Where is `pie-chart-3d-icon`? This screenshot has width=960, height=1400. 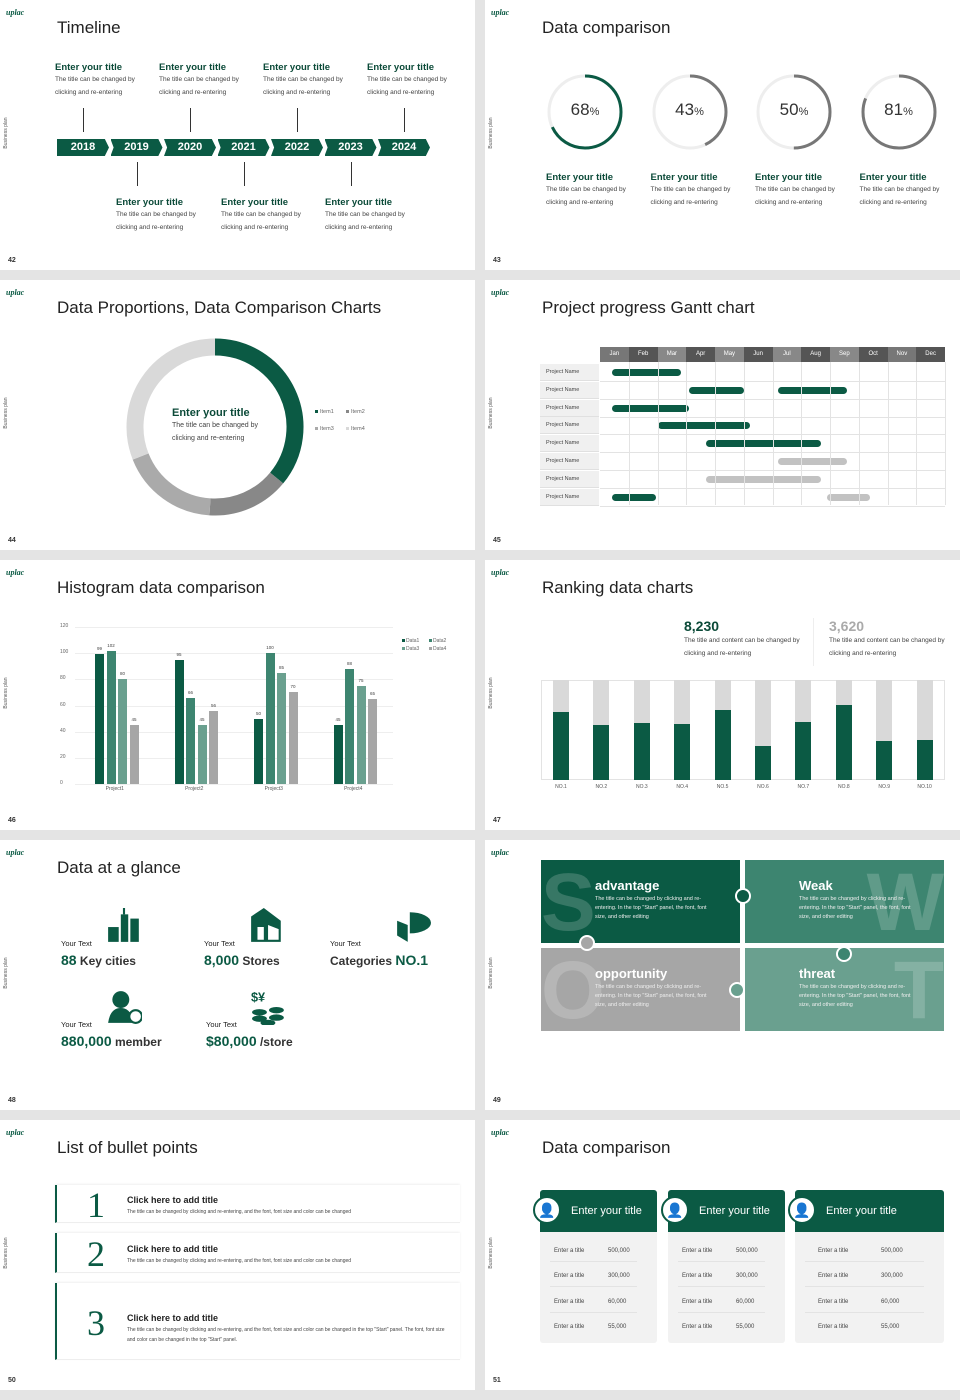 pie-chart-3d-icon is located at coordinates (414, 927).